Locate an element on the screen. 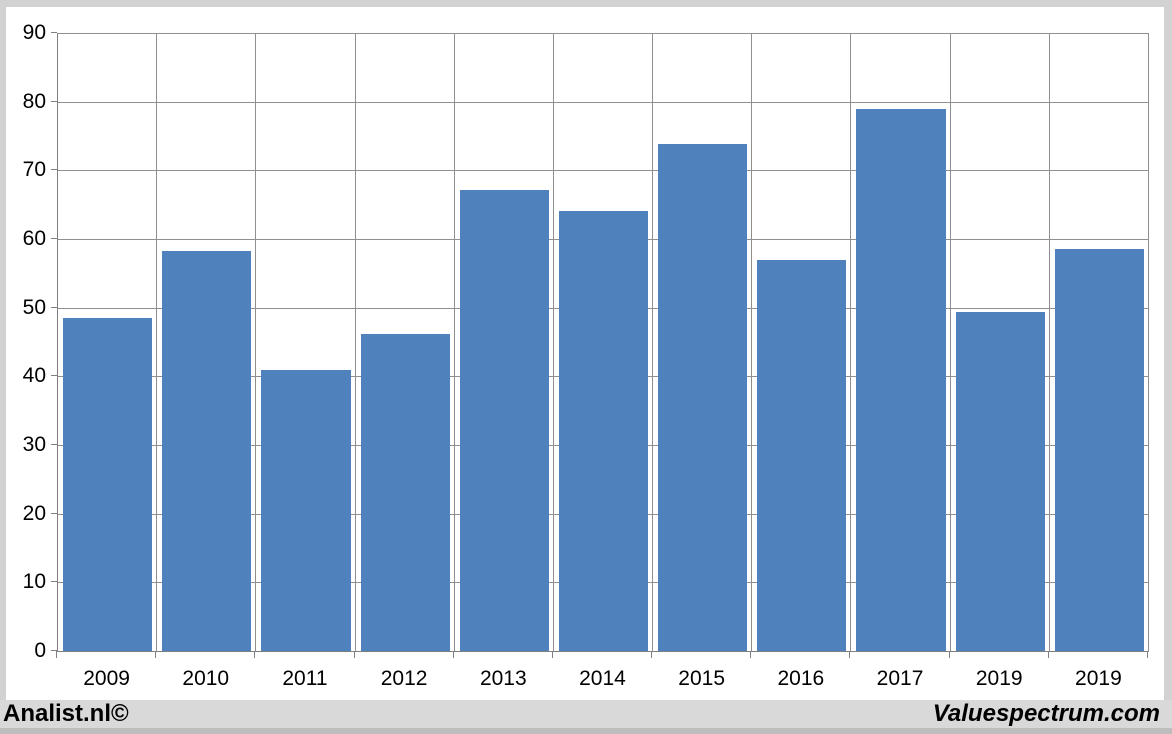  x-axis-label: 2015 is located at coordinates (702, 678).